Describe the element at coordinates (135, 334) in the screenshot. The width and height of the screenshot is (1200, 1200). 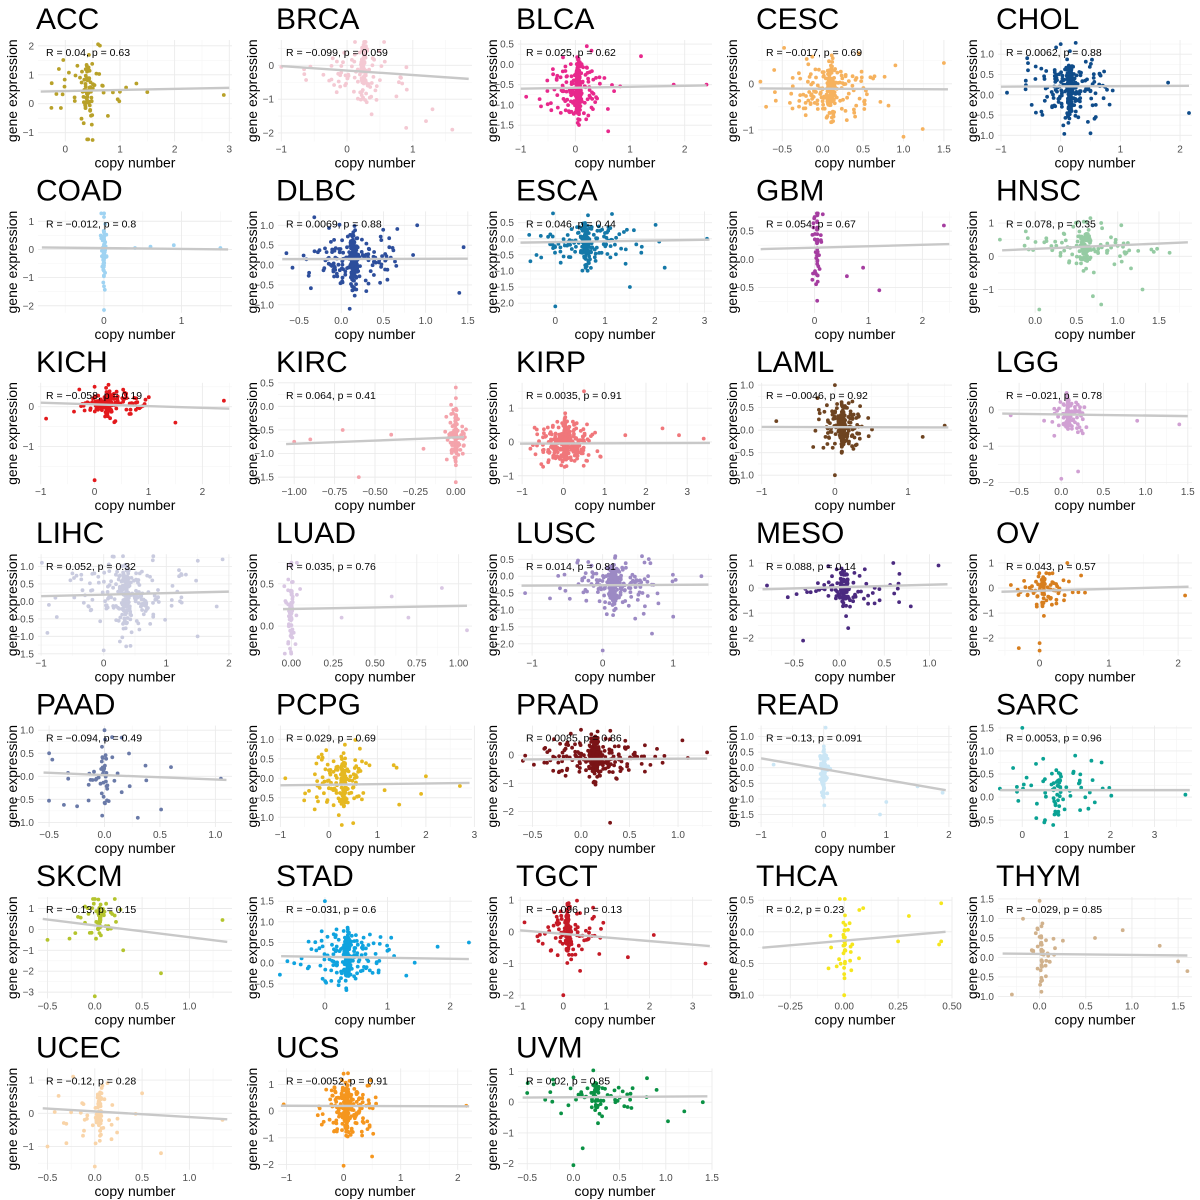
I see `x-axis-label: copy number` at that location.